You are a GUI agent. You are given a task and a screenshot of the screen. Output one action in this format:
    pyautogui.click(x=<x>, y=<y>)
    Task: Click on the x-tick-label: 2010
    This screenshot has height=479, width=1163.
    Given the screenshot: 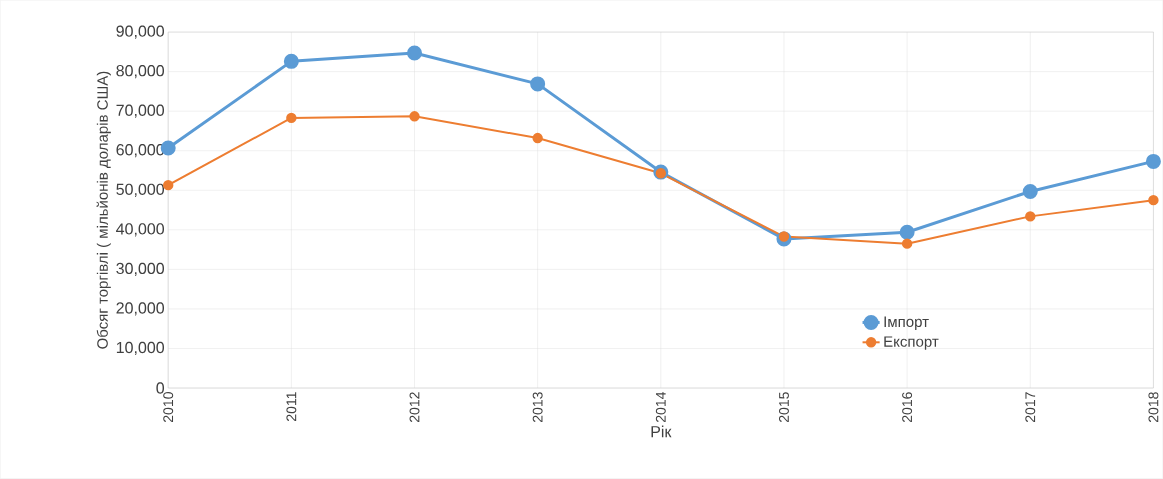 What is the action you would take?
    pyautogui.click(x=168, y=407)
    